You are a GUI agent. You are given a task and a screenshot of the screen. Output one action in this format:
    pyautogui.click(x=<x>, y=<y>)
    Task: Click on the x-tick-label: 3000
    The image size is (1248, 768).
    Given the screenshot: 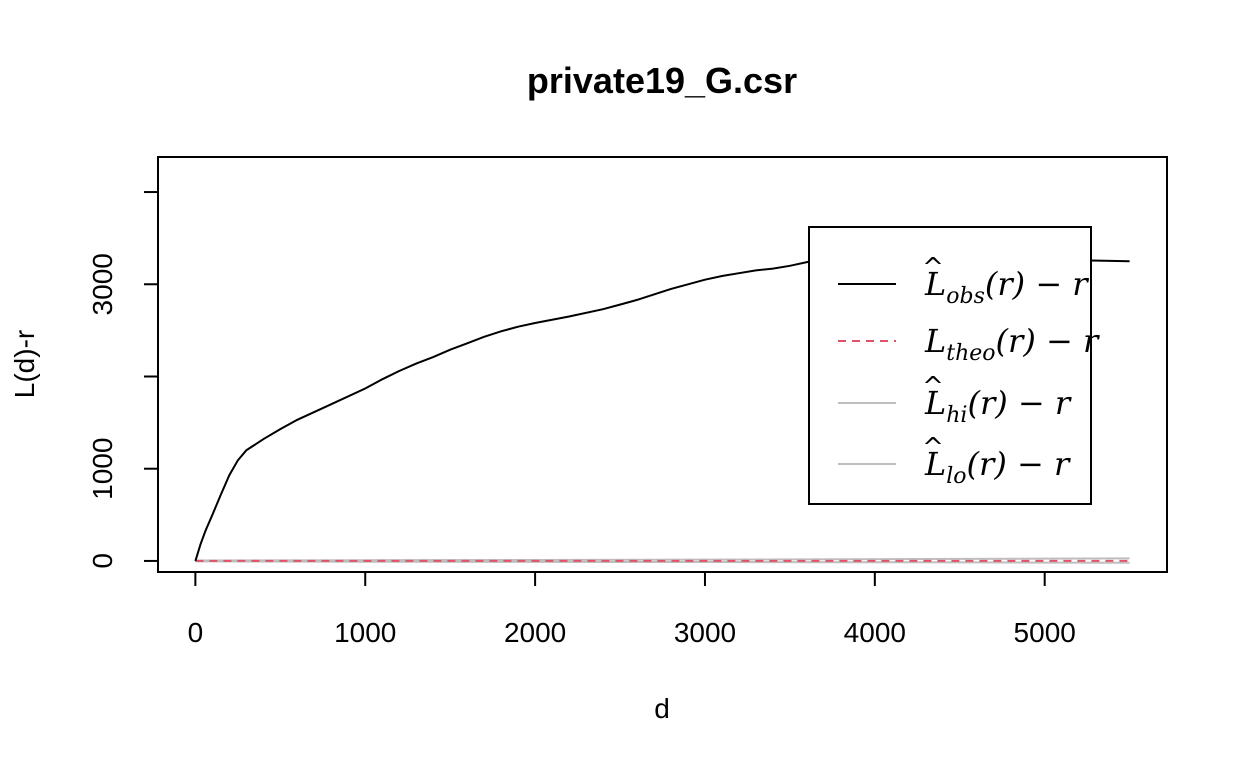 What is the action you would take?
    pyautogui.click(x=705, y=632)
    